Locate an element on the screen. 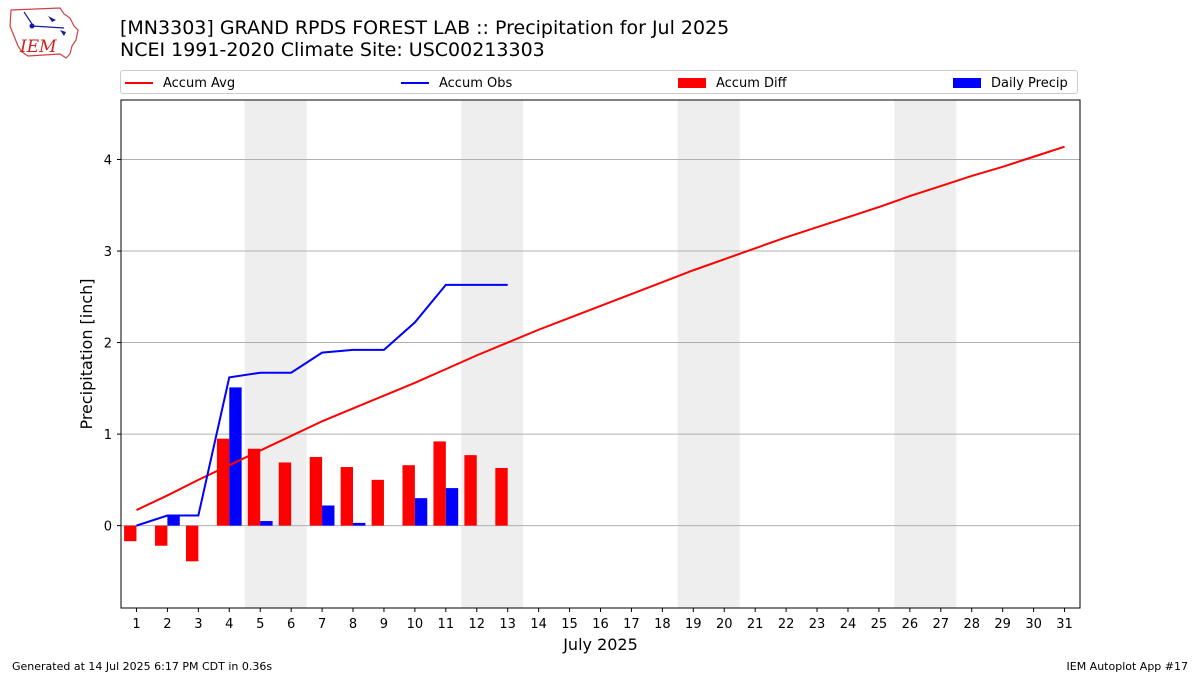 This screenshot has width=1200, height=675. x-axis-label: July 2025 is located at coordinates (600, 644).